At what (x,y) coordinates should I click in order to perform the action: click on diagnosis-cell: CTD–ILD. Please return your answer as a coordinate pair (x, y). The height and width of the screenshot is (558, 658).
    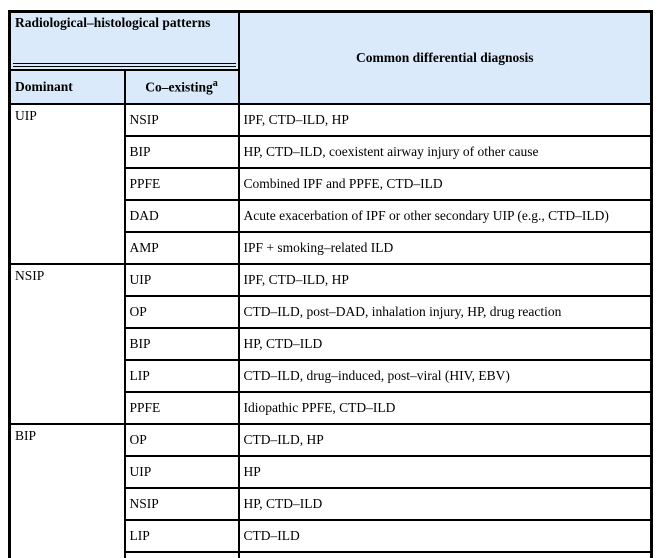
    Looking at the image, I should click on (445, 536).